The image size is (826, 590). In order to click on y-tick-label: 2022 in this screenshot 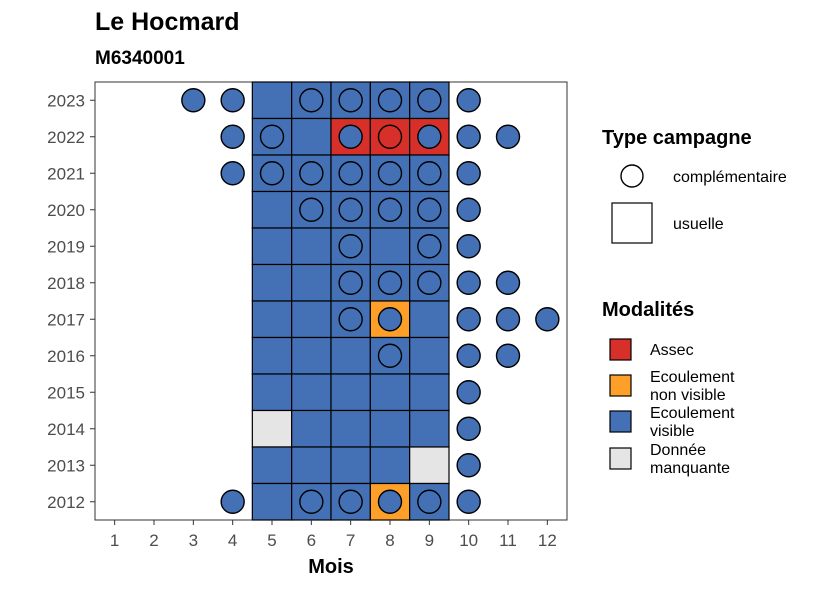, I will do `click(66, 137)`.